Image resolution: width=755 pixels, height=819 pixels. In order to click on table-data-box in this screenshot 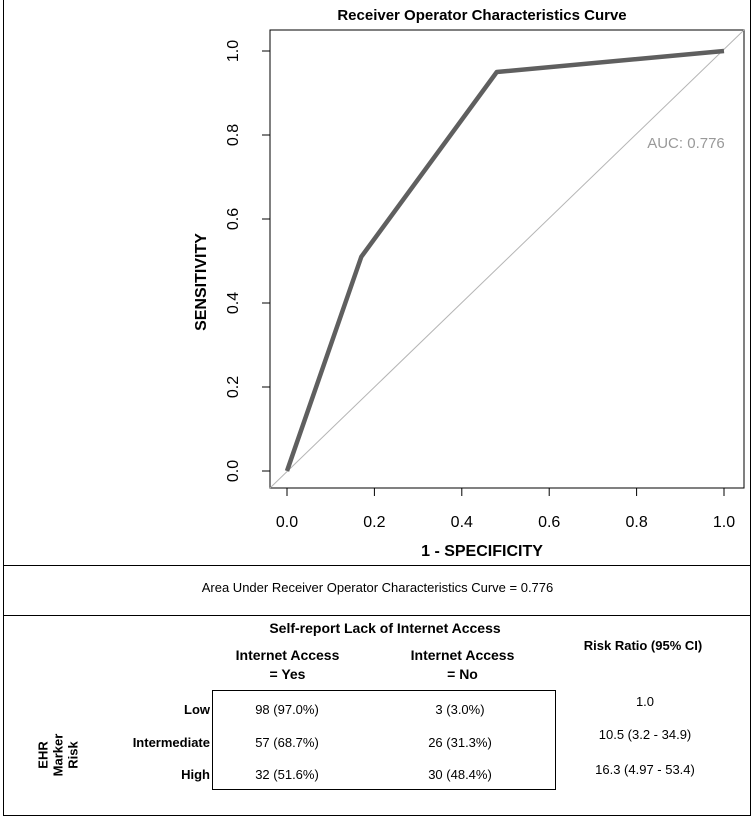, I will do `click(384, 740)`.